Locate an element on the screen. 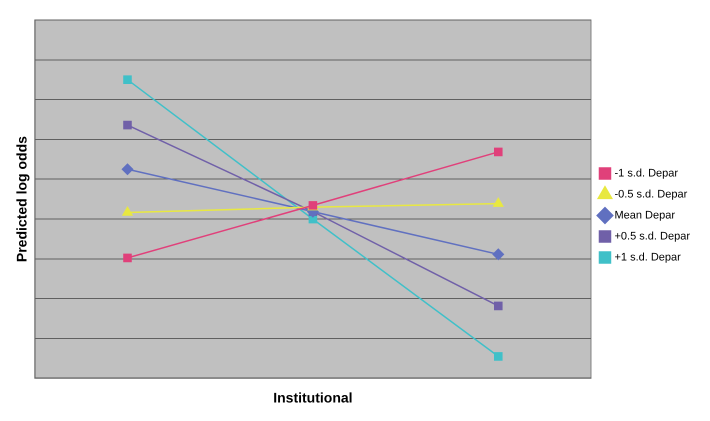 The image size is (710, 421). legend-label: +1 s.d. Depar is located at coordinates (648, 258).